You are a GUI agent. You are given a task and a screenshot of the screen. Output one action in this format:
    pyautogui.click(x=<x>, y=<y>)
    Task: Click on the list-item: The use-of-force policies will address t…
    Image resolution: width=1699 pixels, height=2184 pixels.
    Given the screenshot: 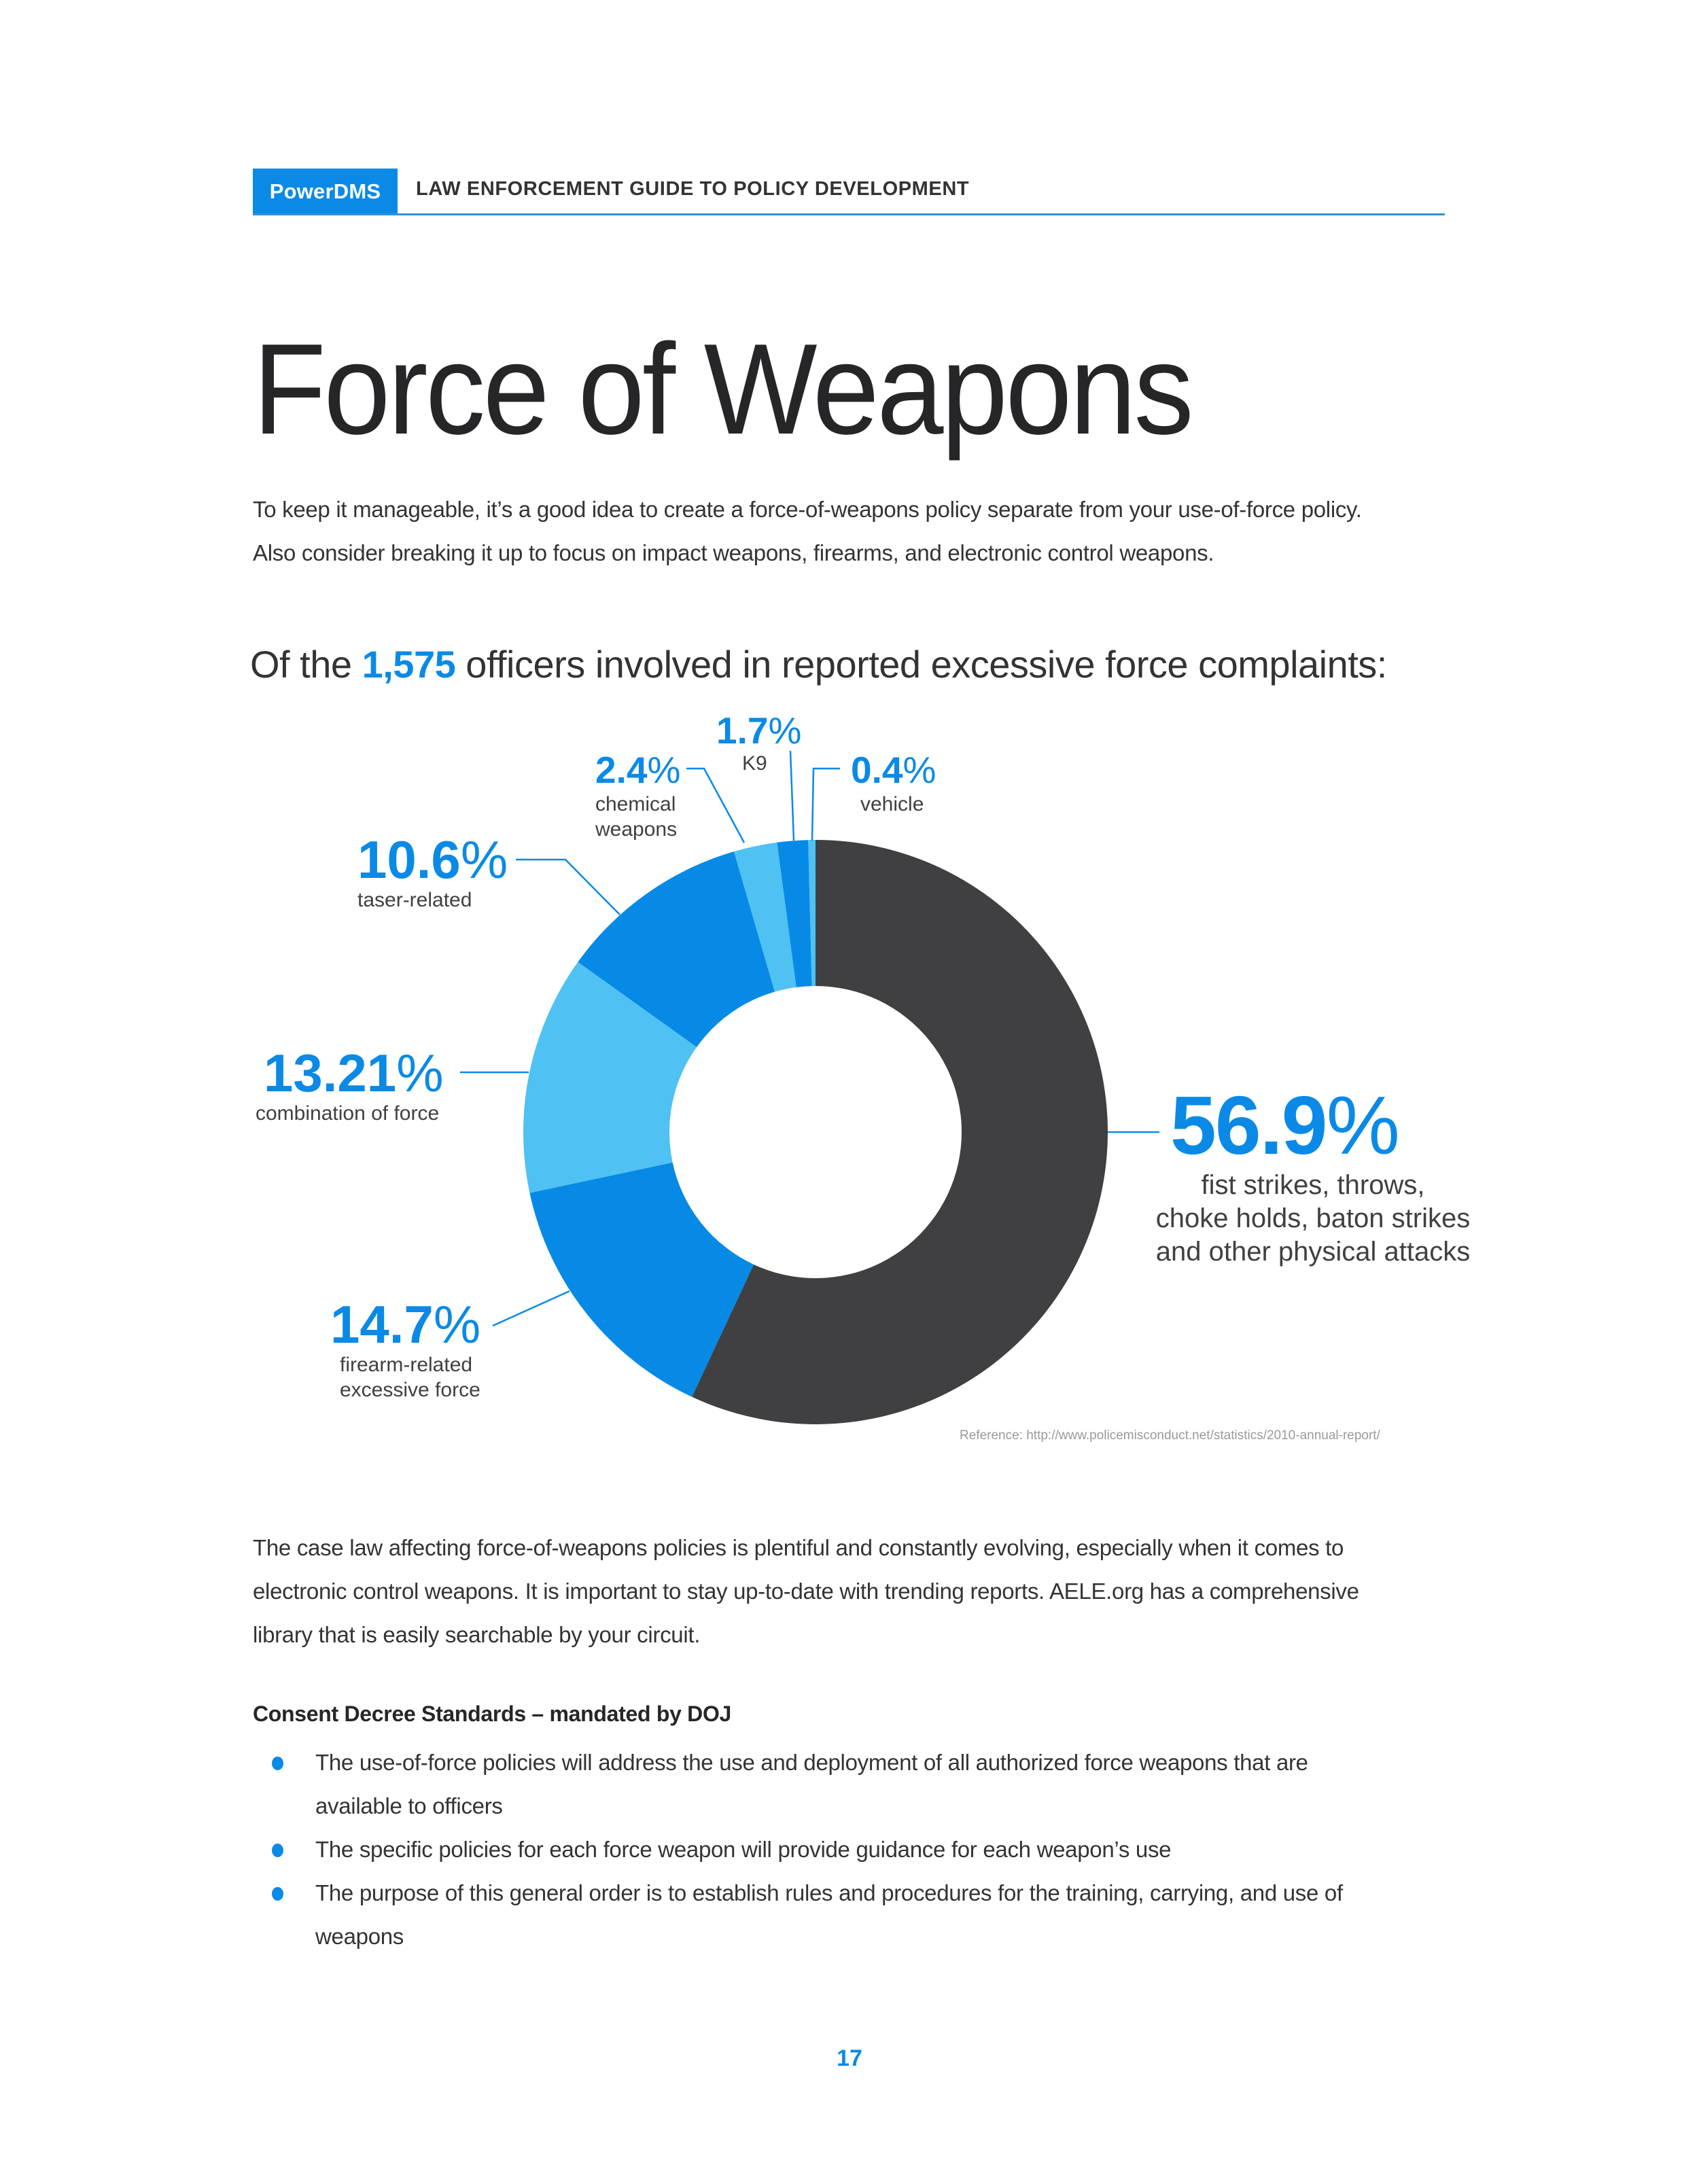 What is the action you would take?
    pyautogui.click(x=851, y=1784)
    